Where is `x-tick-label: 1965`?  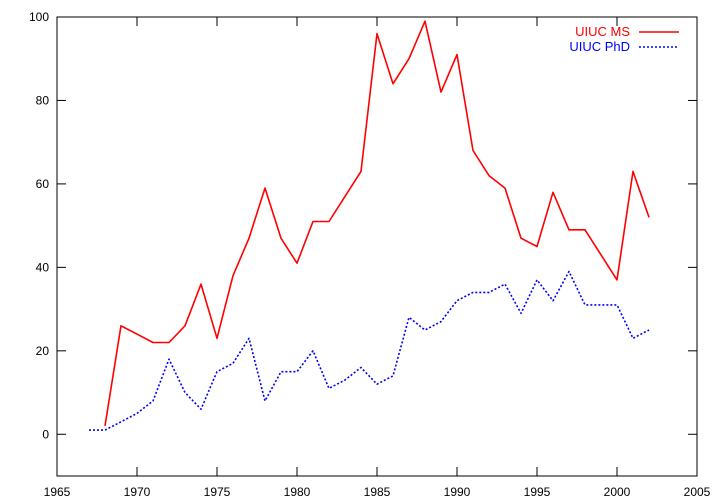 x-tick-label: 1965 is located at coordinates (57, 492).